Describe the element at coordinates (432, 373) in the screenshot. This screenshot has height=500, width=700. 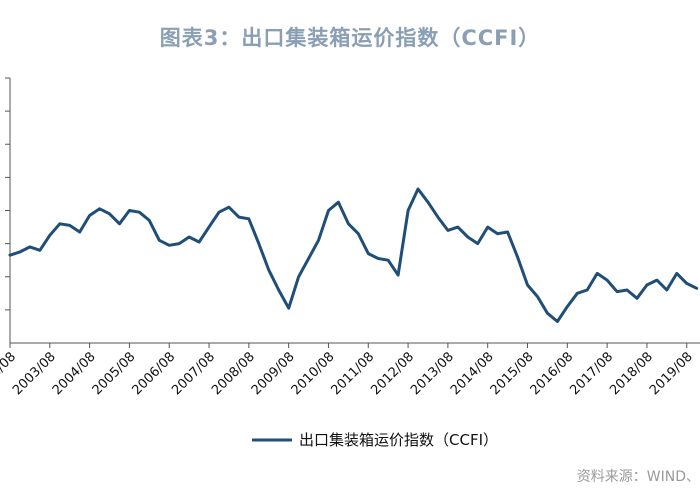
I see `x-tick-label: 2013/08` at that location.